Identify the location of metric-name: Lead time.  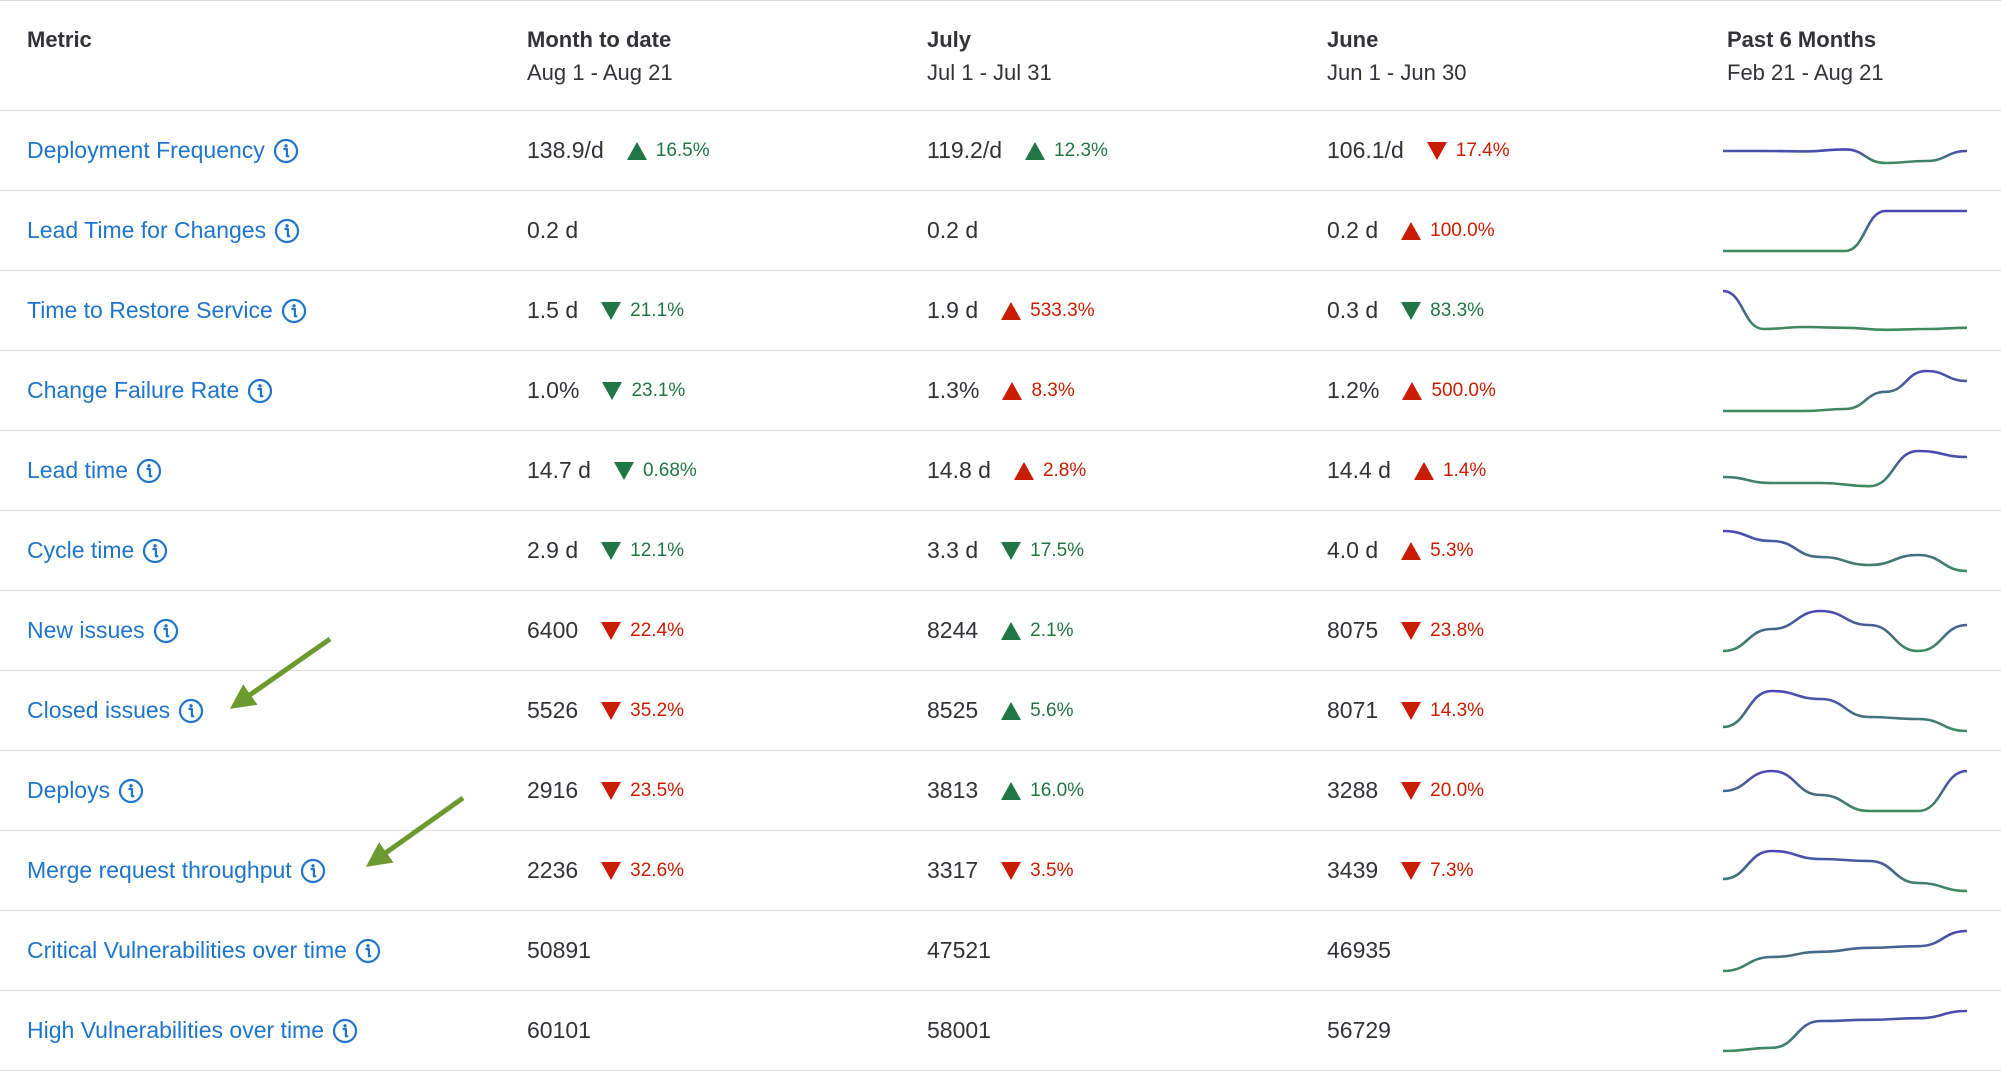
(78, 470).